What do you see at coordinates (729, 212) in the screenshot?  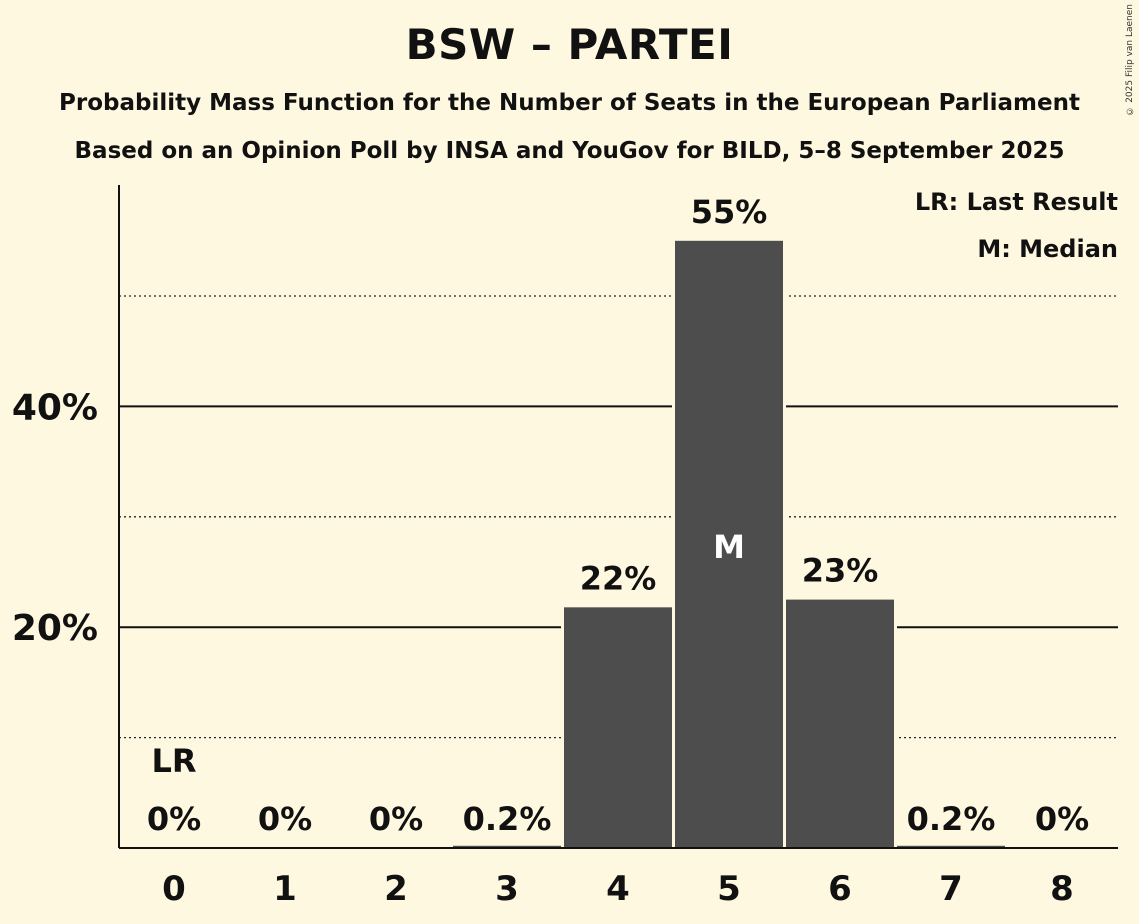 I see `value-label: 55%` at bounding box center [729, 212].